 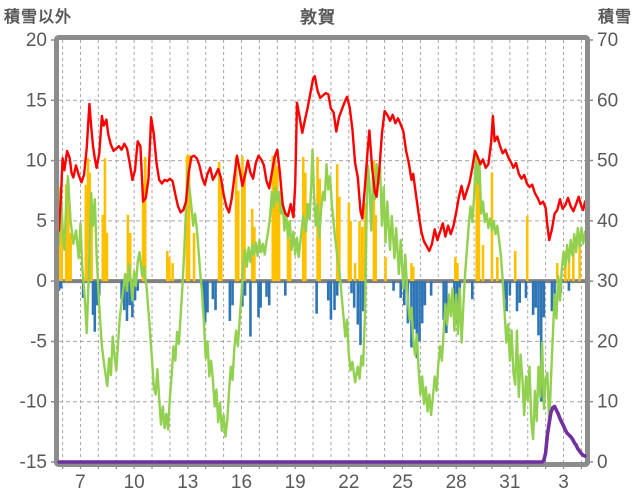 What do you see at coordinates (36, 100) in the screenshot?
I see `left-axis-tick-label: 15` at bounding box center [36, 100].